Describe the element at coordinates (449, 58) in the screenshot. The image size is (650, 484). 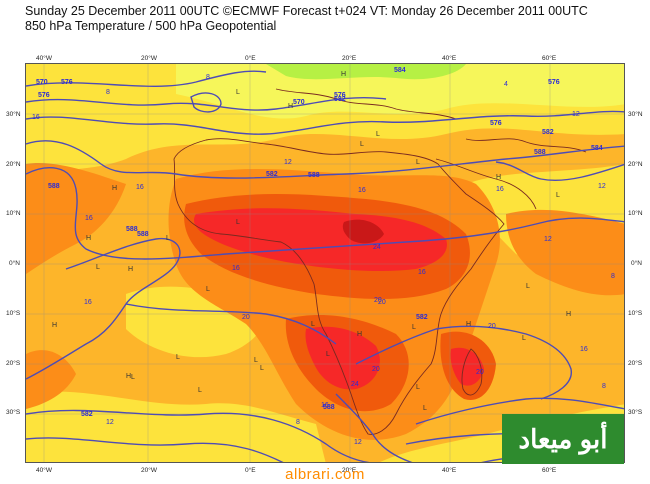
I see `lon-label-top: 40°E` at that location.